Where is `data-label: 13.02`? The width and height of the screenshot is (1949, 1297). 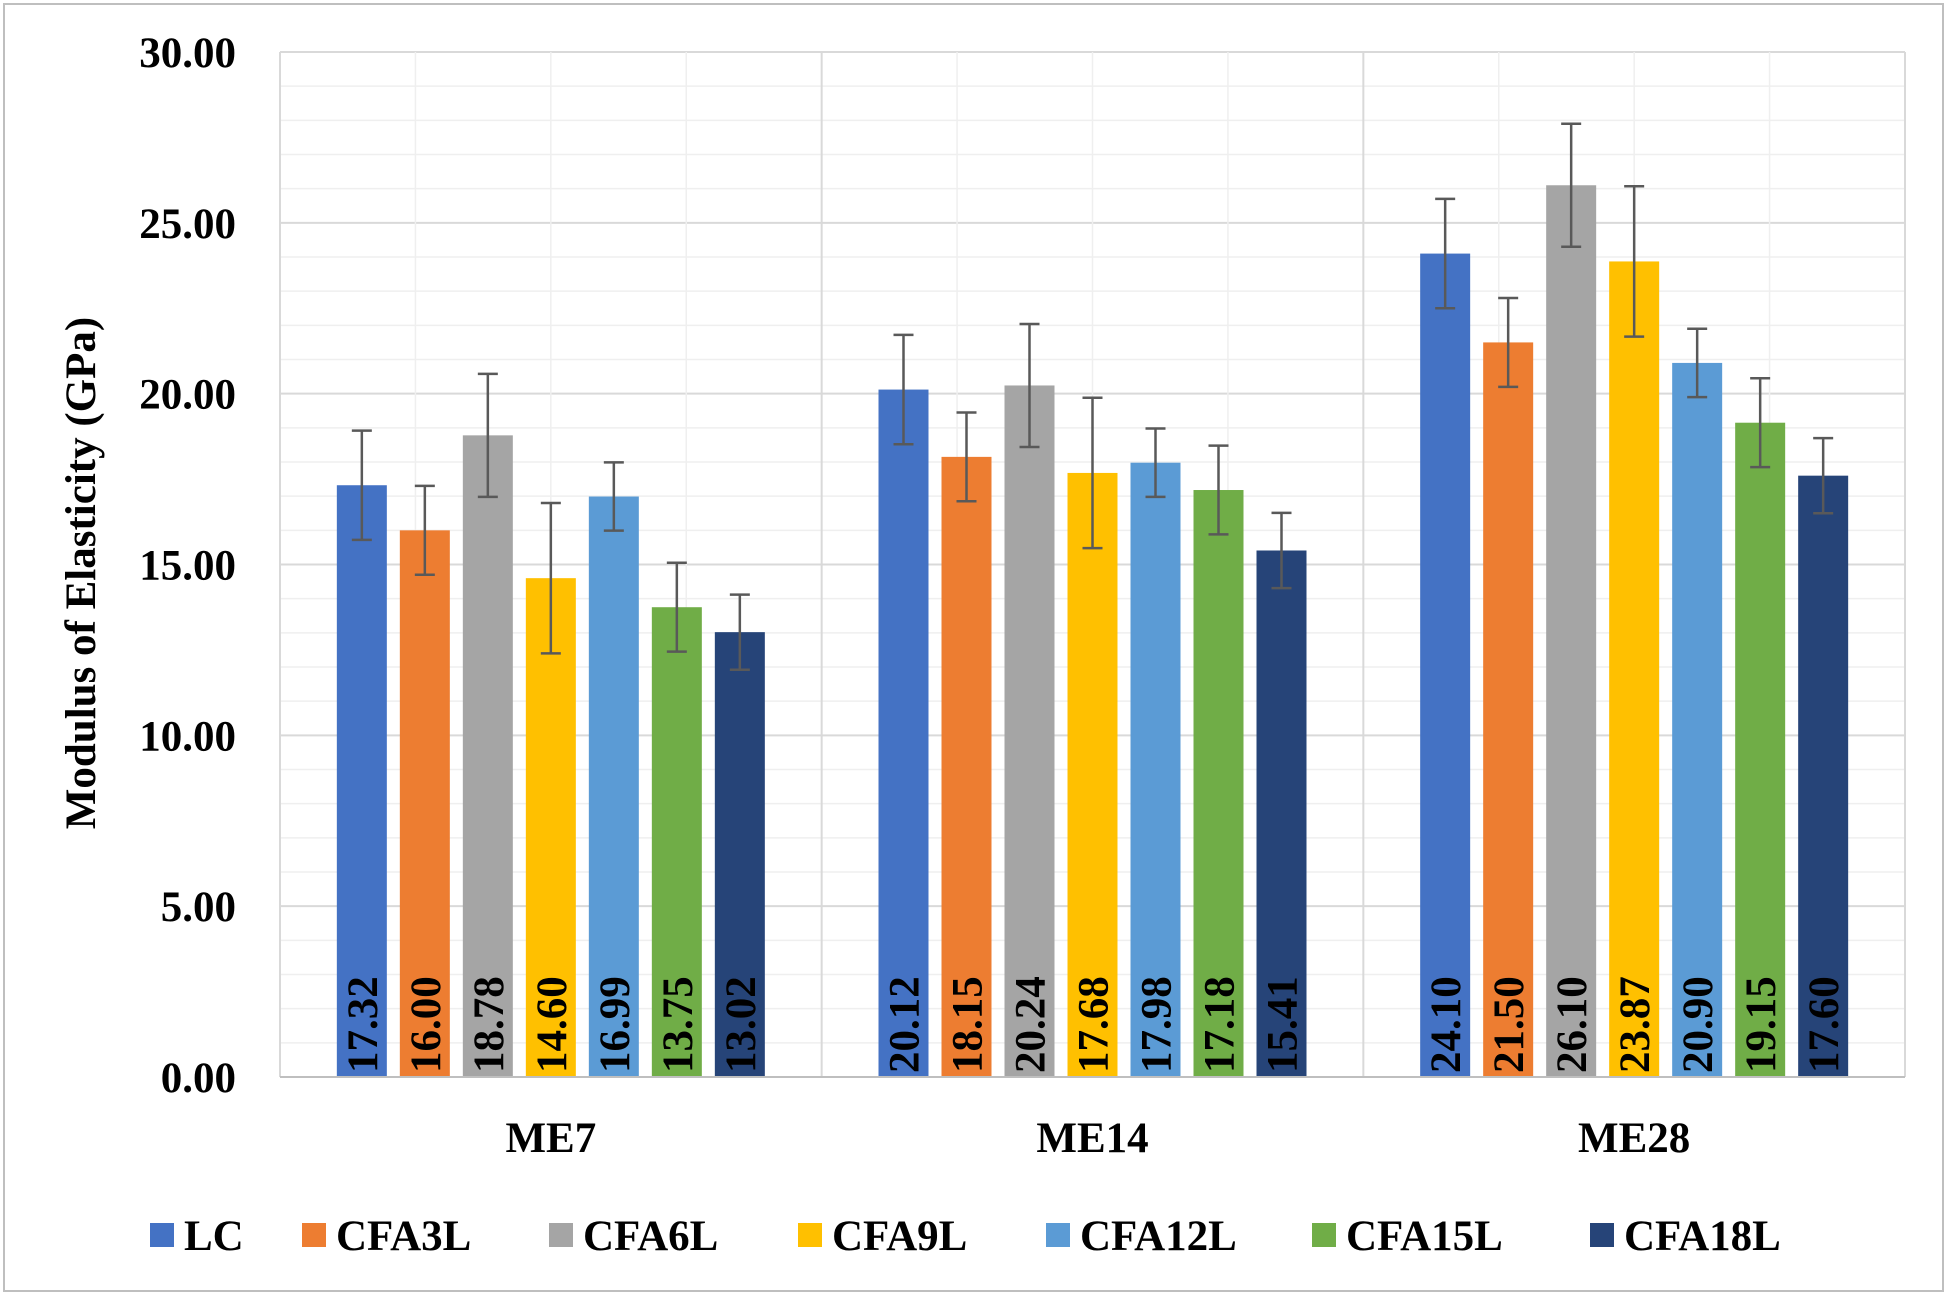 data-label: 13.02 is located at coordinates (741, 1024).